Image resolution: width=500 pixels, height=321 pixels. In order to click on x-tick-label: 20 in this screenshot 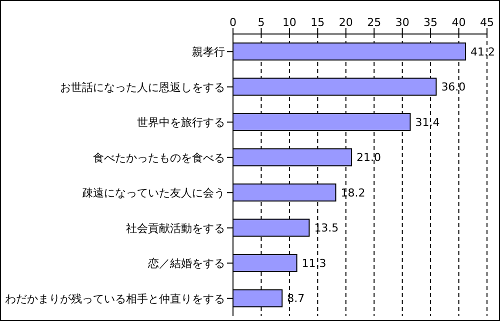, I will do `click(345, 22)`.